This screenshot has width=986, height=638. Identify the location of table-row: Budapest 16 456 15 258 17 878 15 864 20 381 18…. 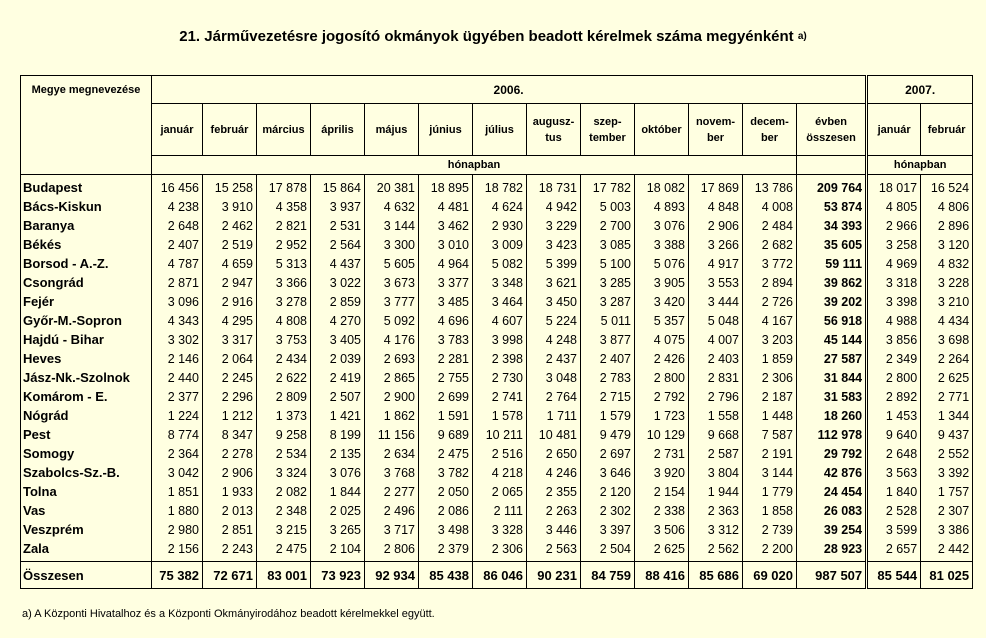
(497, 185).